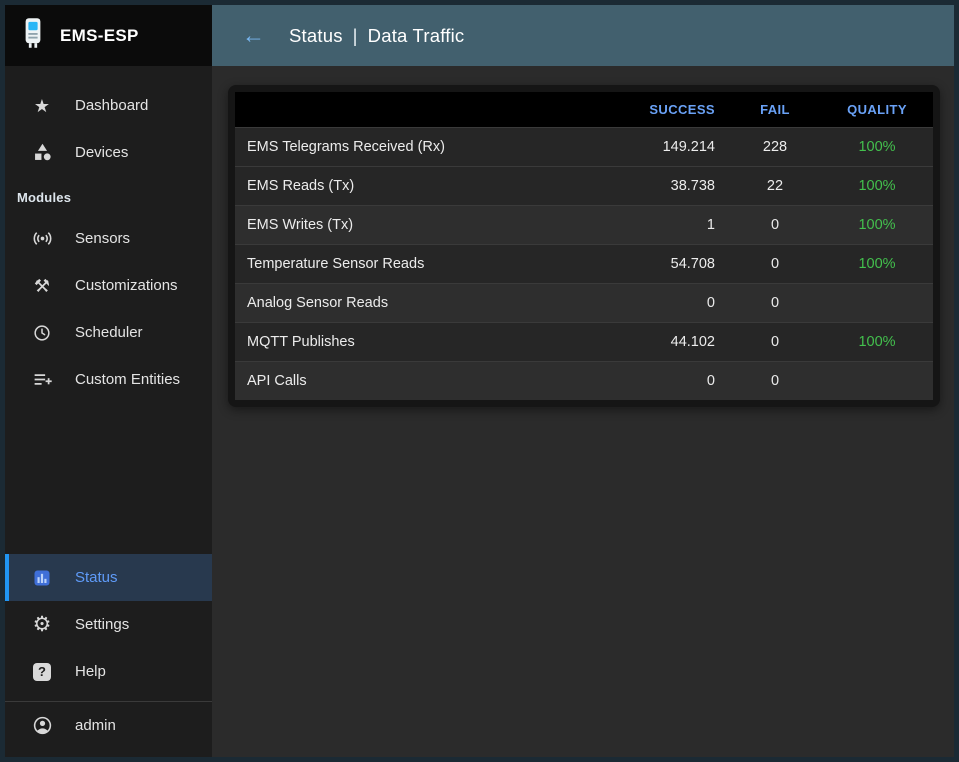 Image resolution: width=959 pixels, height=762 pixels. What do you see at coordinates (417, 380) in the screenshot?
I see `metric-cell: API Calls` at bounding box center [417, 380].